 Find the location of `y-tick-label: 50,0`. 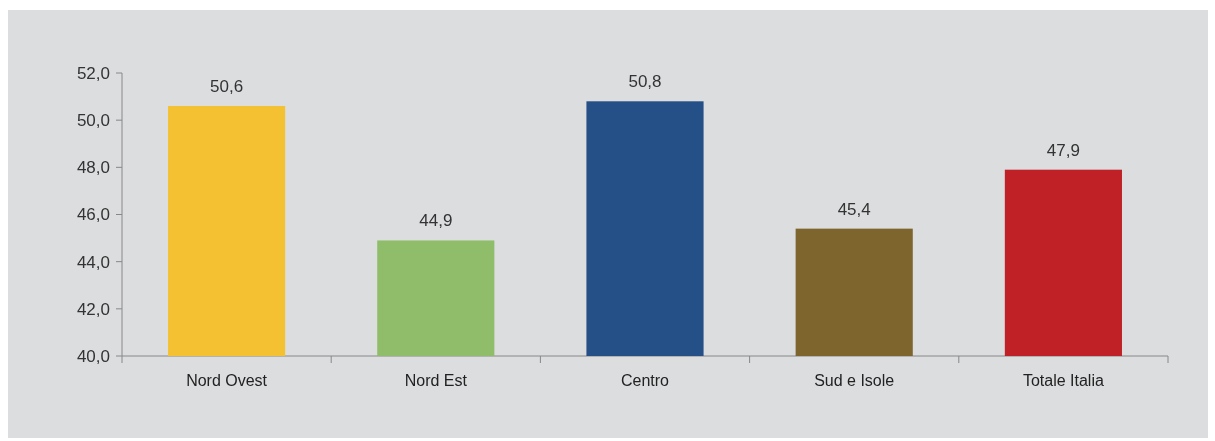

y-tick-label: 50,0 is located at coordinates (93, 121).